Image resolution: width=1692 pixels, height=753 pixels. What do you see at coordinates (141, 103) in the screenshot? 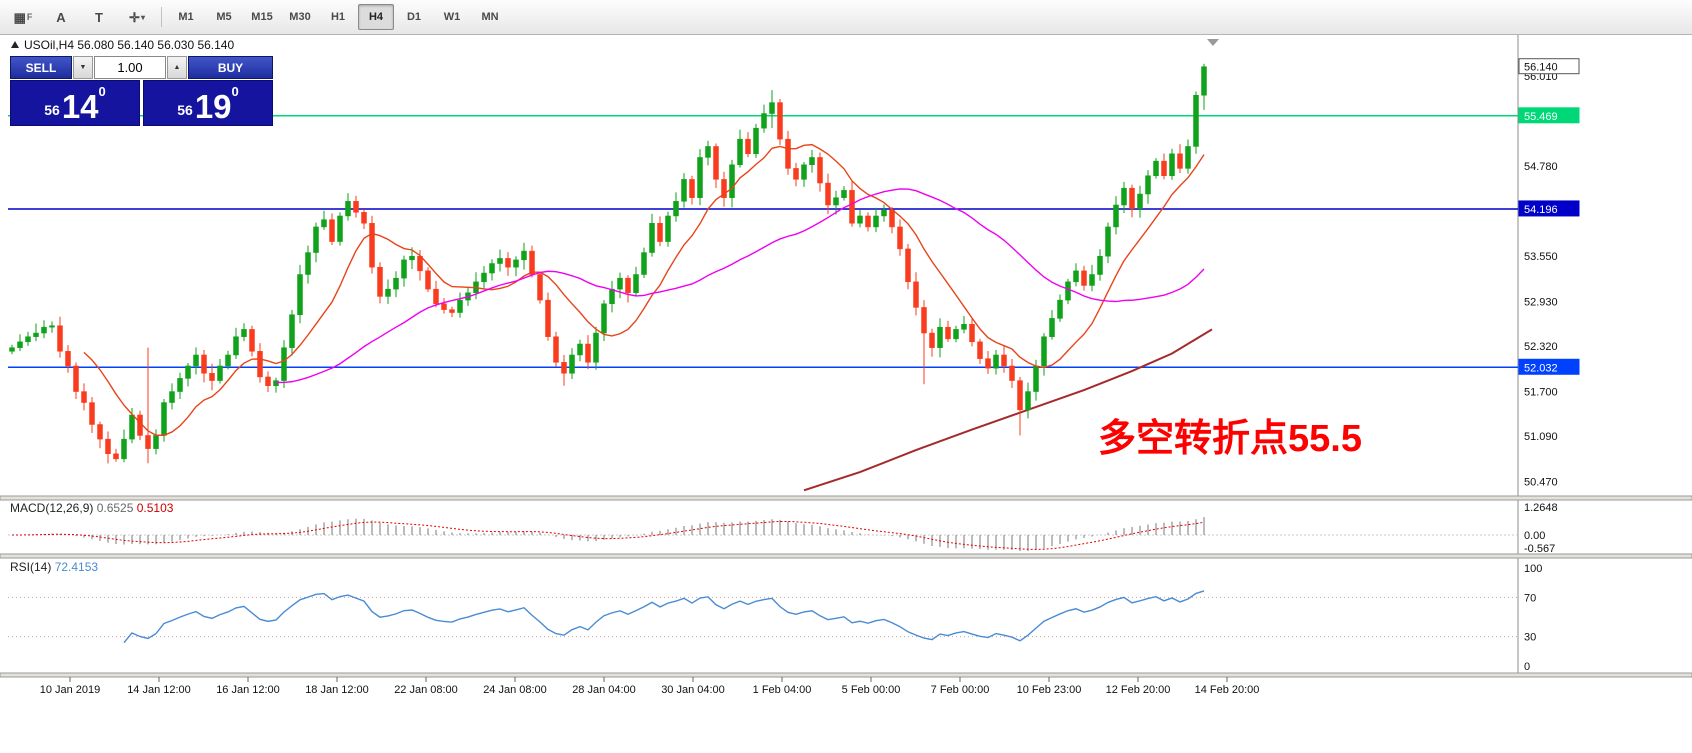
I see `trade-prices-row: 56 14 0 56 19 0` at bounding box center [141, 103].